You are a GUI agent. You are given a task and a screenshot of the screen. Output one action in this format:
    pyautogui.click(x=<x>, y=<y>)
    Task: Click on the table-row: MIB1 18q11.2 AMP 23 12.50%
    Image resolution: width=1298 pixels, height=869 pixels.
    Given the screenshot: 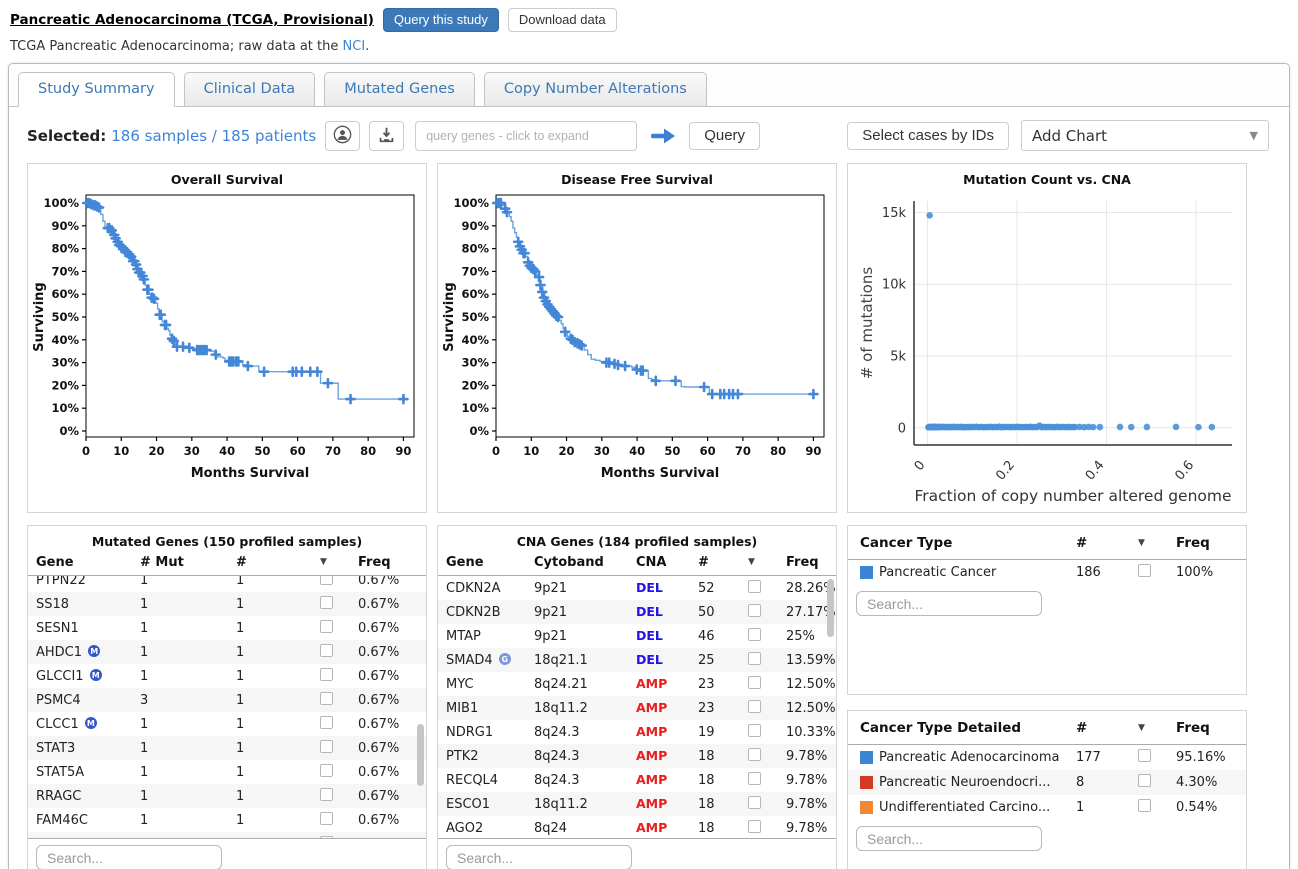 What is the action you would take?
    pyautogui.click(x=637, y=708)
    